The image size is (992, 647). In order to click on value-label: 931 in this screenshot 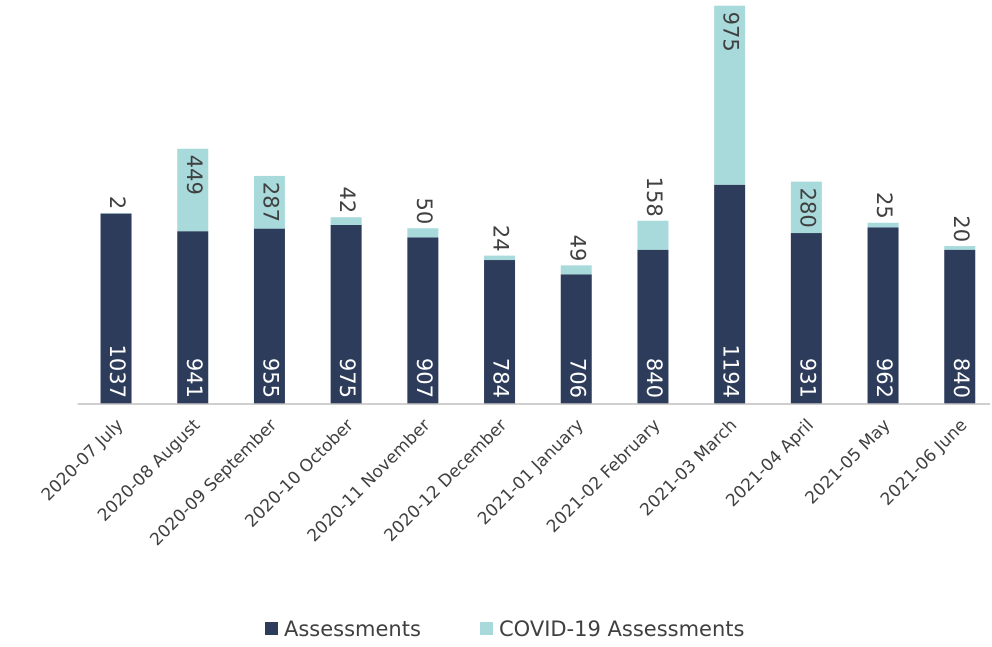, I will do `click(807, 378)`.